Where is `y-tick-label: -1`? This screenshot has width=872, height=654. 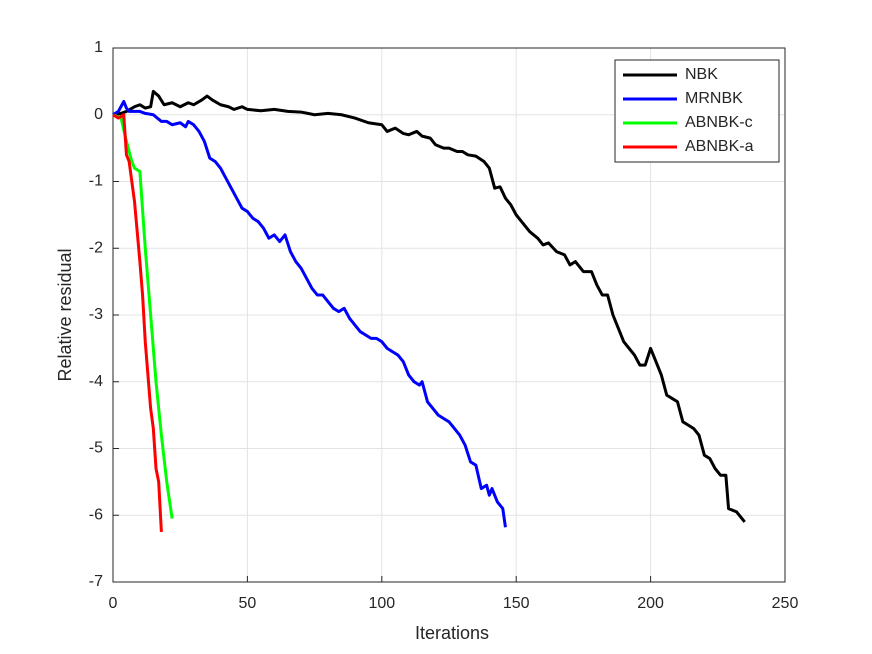
y-tick-label: -1 is located at coordinates (96, 181).